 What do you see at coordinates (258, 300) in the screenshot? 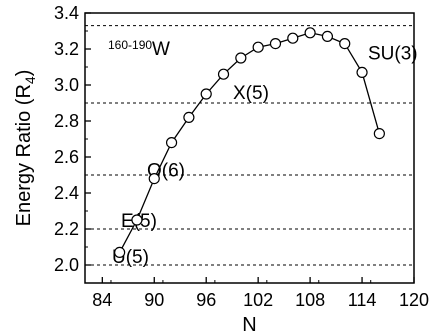
I see `x-tick-label: 102` at bounding box center [258, 300].